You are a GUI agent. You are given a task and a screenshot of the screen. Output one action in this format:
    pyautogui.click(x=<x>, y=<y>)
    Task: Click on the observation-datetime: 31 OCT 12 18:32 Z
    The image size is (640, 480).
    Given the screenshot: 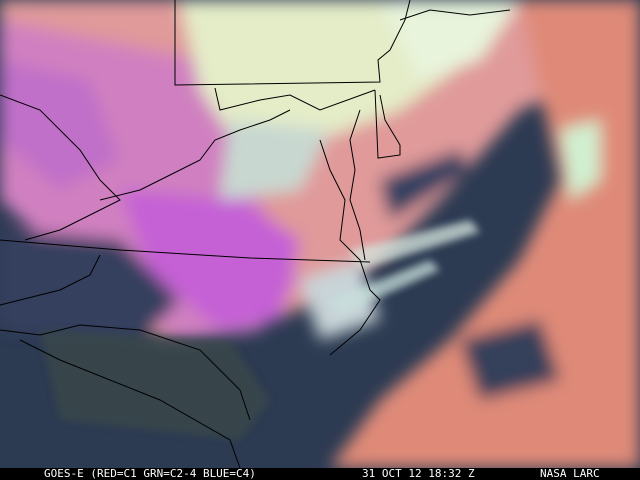 What is the action you would take?
    pyautogui.click(x=418, y=473)
    